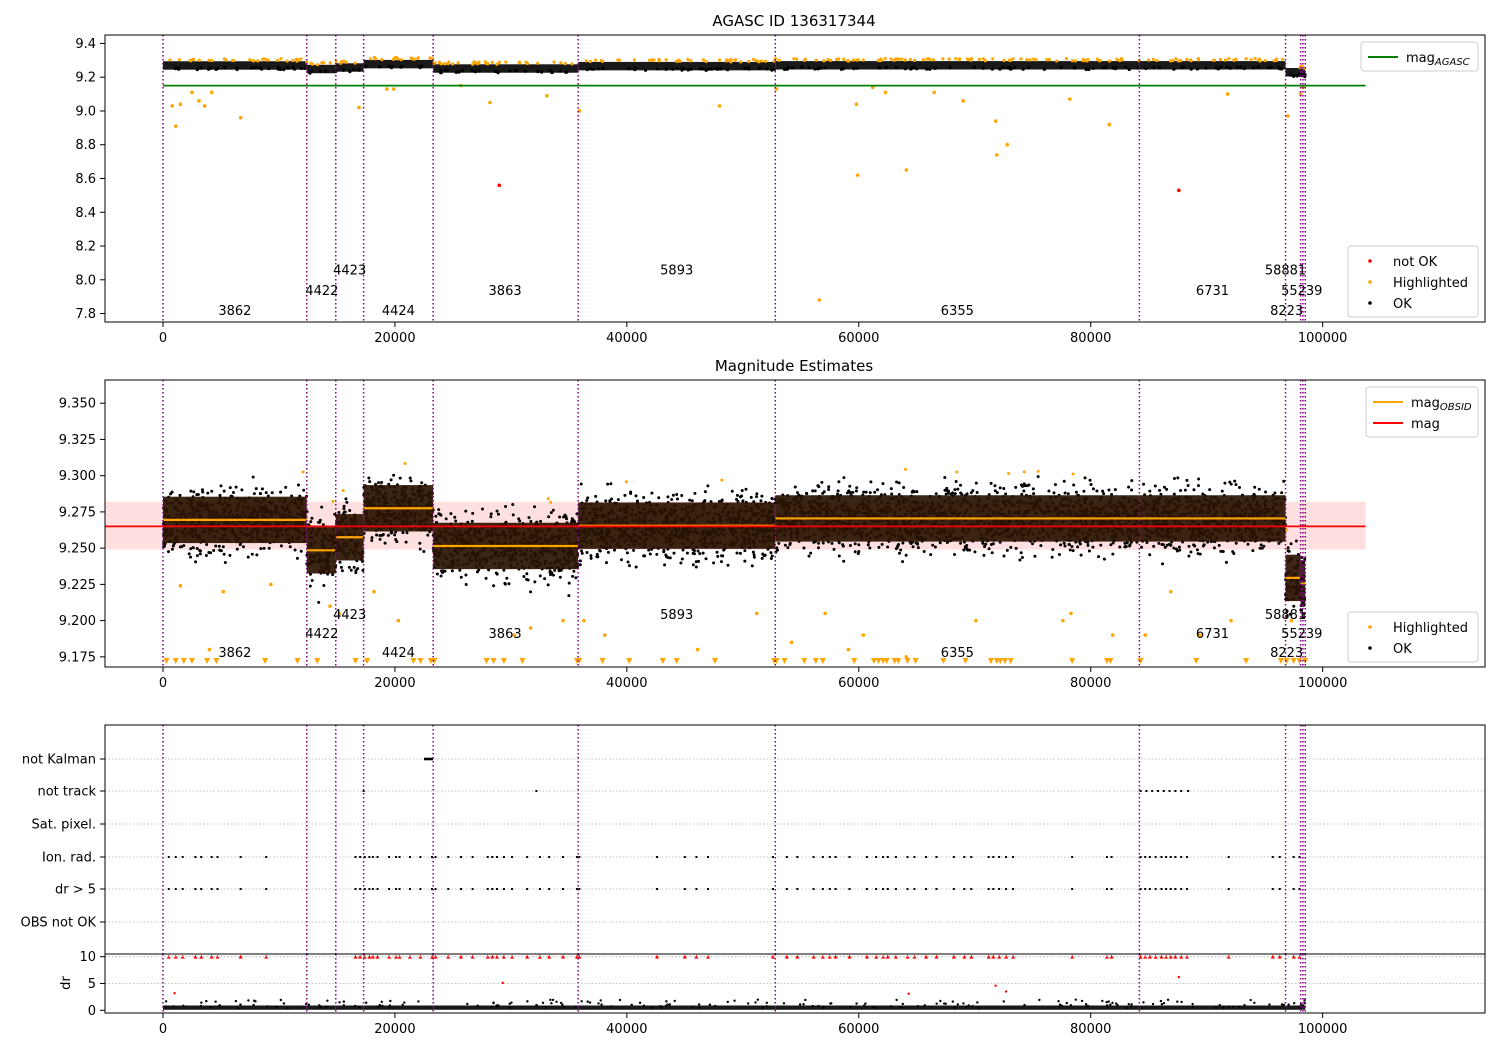 The height and width of the screenshot is (1050, 1500). What do you see at coordinates (85, 78) in the screenshot?
I see `y-tick-label: 9.2` at bounding box center [85, 78].